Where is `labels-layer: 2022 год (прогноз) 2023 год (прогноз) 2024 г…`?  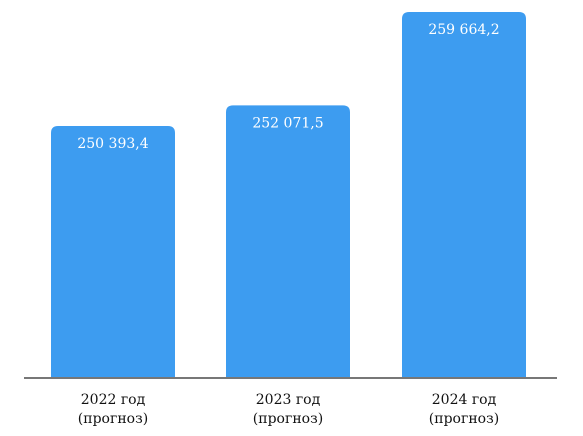
labels-layer: 2022 год (прогноз) 2023 год (прогноз) 2024 г… is located at coordinates (288, 409).